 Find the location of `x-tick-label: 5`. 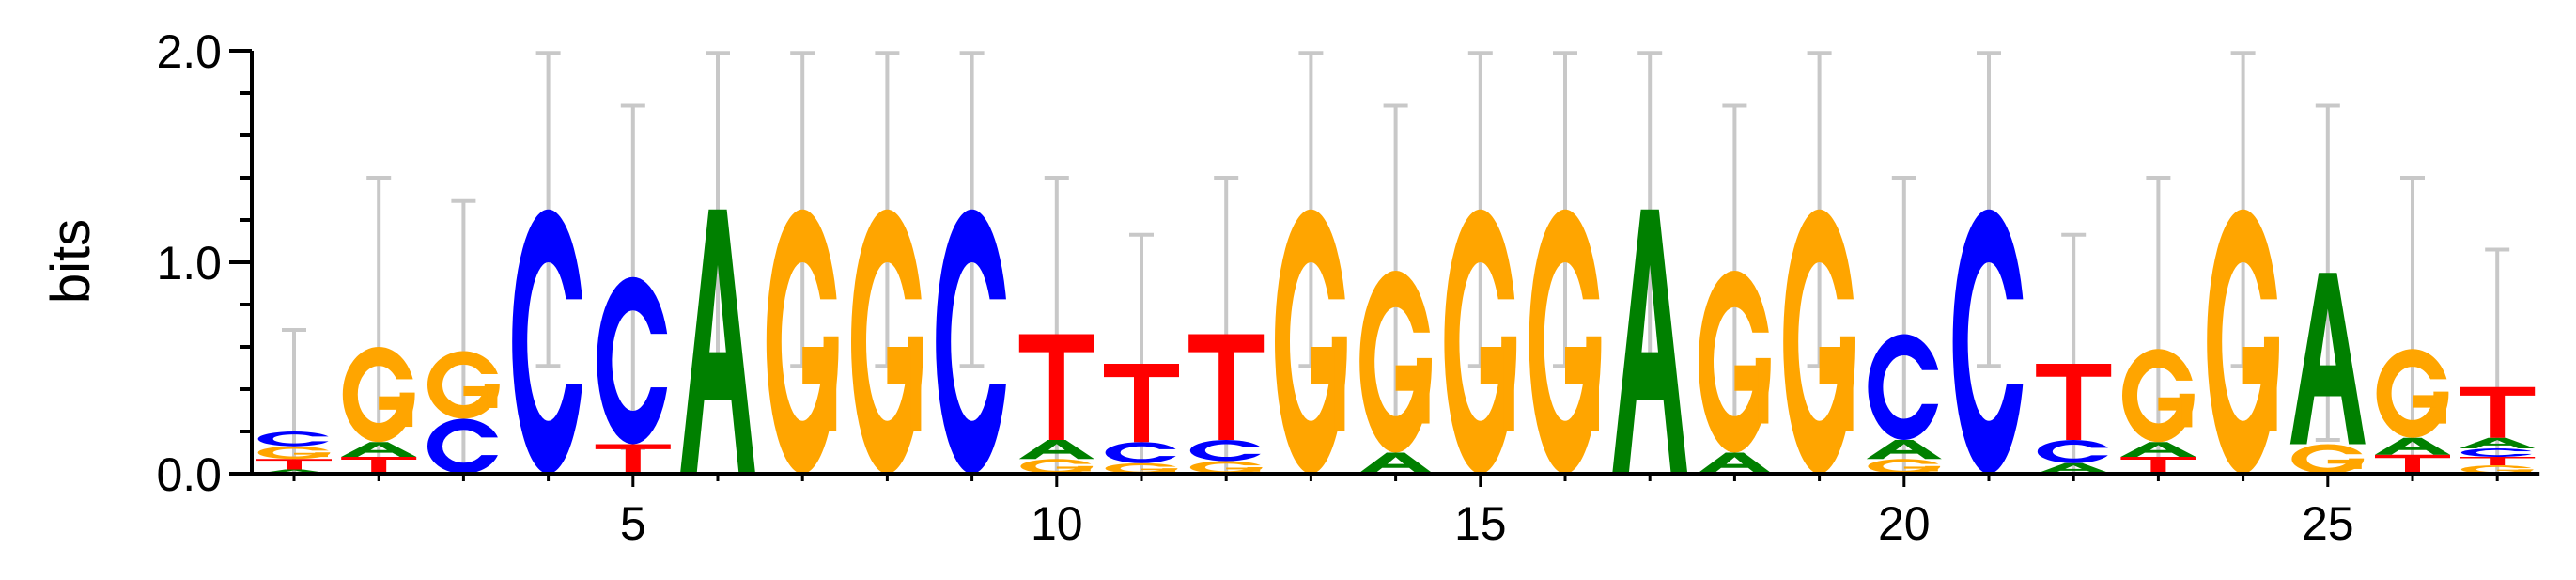

x-tick-label: 5 is located at coordinates (633, 523).